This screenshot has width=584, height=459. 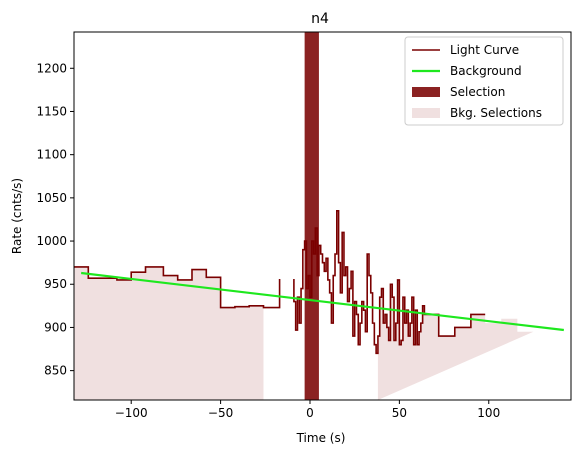 I want to click on x-tick-label: 50, so click(x=399, y=413).